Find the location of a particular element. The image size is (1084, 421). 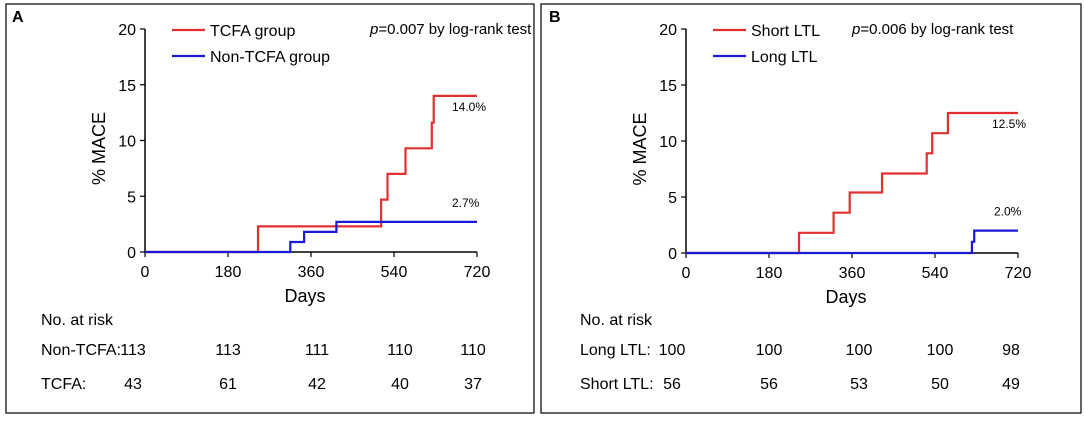

panel-a-x-tick-label: 540 is located at coordinates (394, 272).